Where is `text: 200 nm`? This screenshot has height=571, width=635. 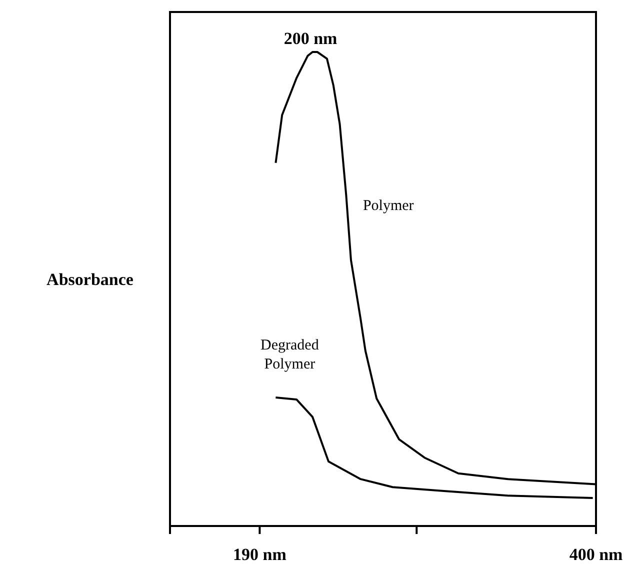
text: 200 nm is located at coordinates (311, 38).